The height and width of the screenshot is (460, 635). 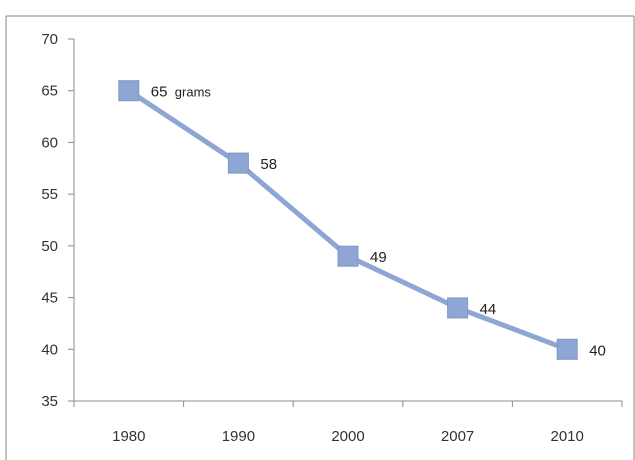 What do you see at coordinates (159, 92) in the screenshot?
I see `data-label: 65` at bounding box center [159, 92].